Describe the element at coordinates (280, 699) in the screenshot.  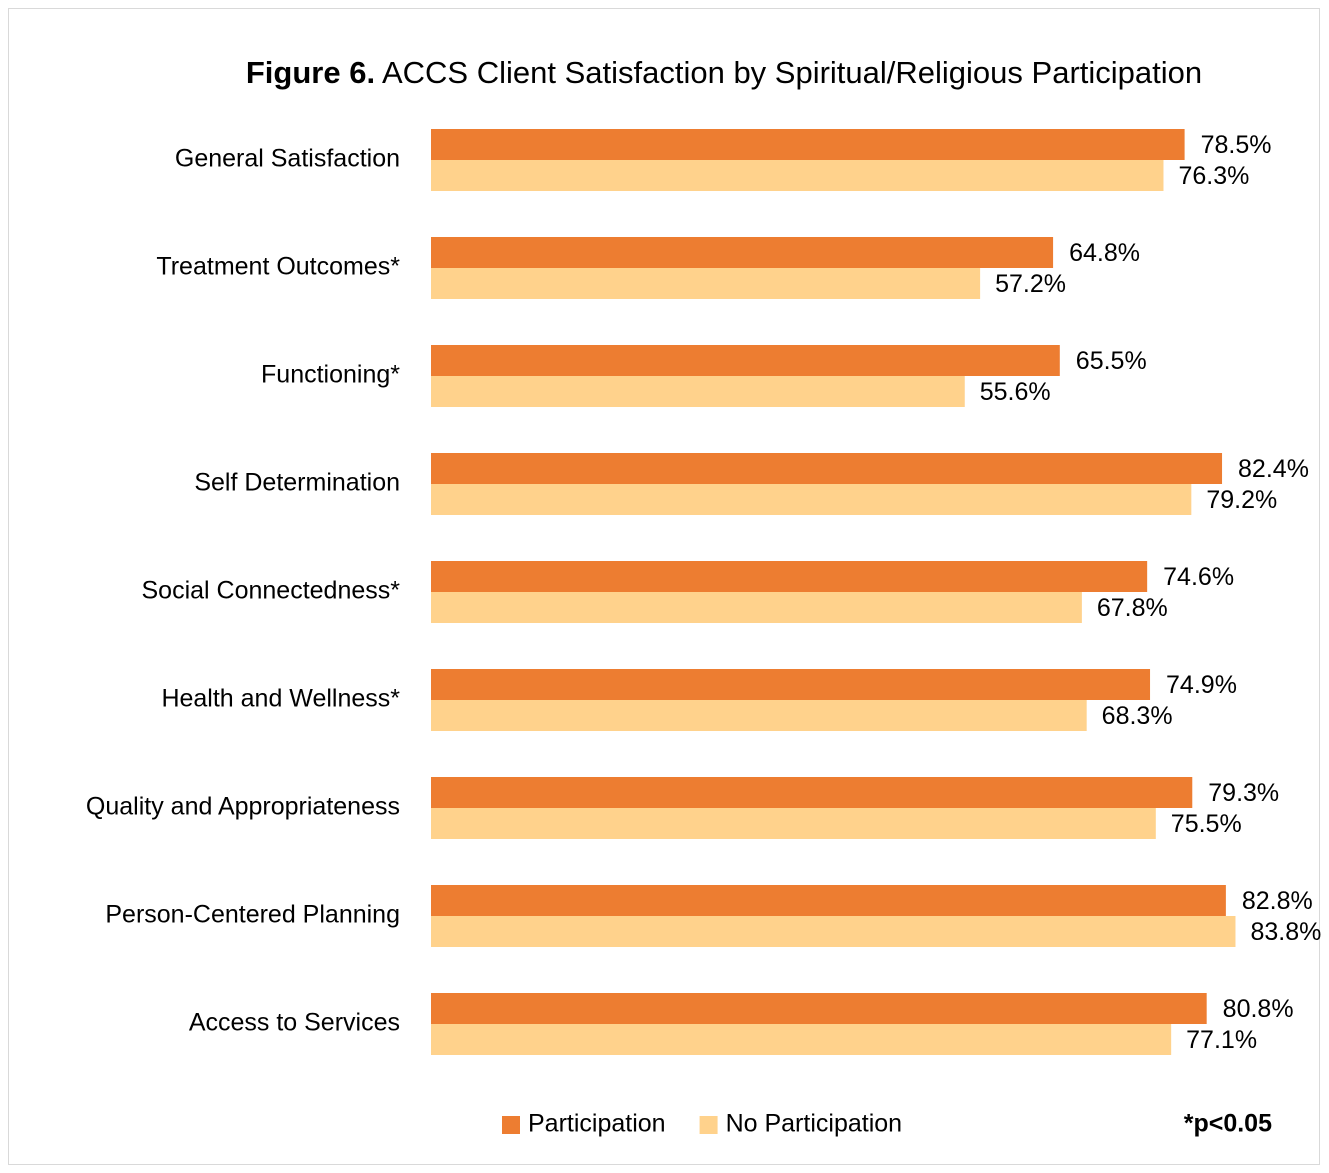
I see `y-tick-label: Health and Wellness*` at that location.